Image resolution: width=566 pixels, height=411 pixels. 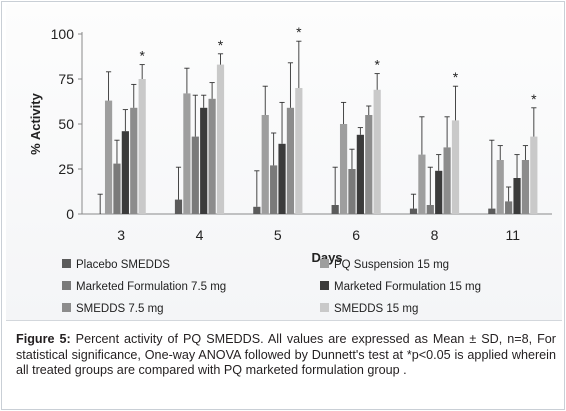 I want to click on x-tick-label: 4, so click(x=200, y=235).